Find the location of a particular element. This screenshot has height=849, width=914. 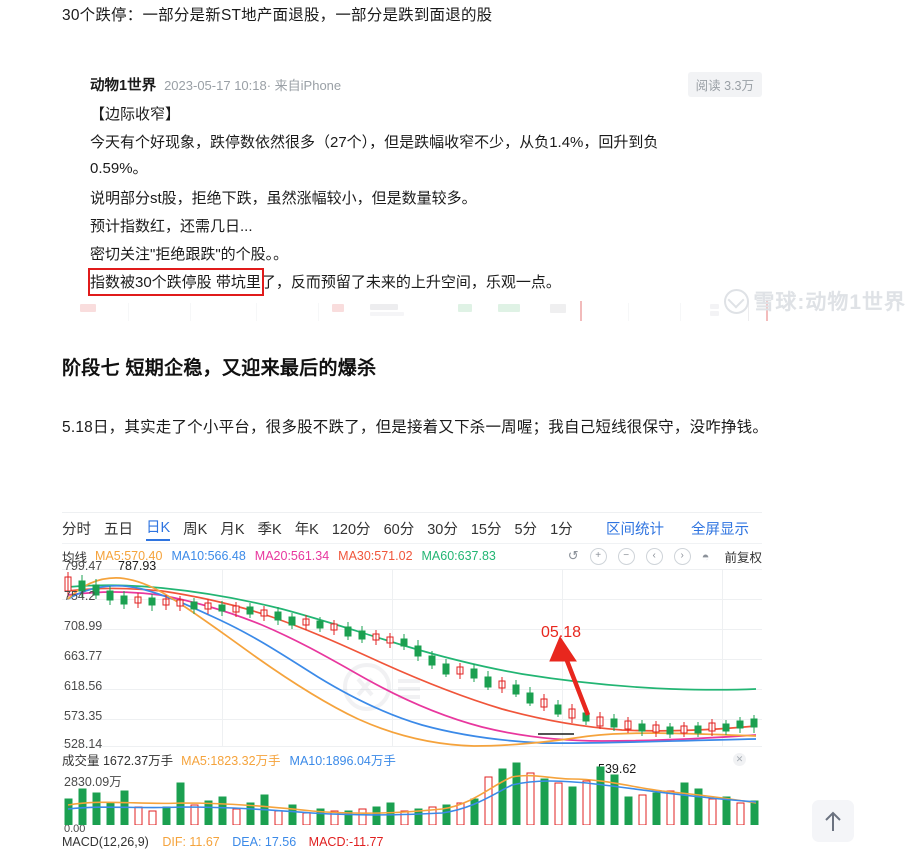

volume-svg is located at coordinates (411, 793).